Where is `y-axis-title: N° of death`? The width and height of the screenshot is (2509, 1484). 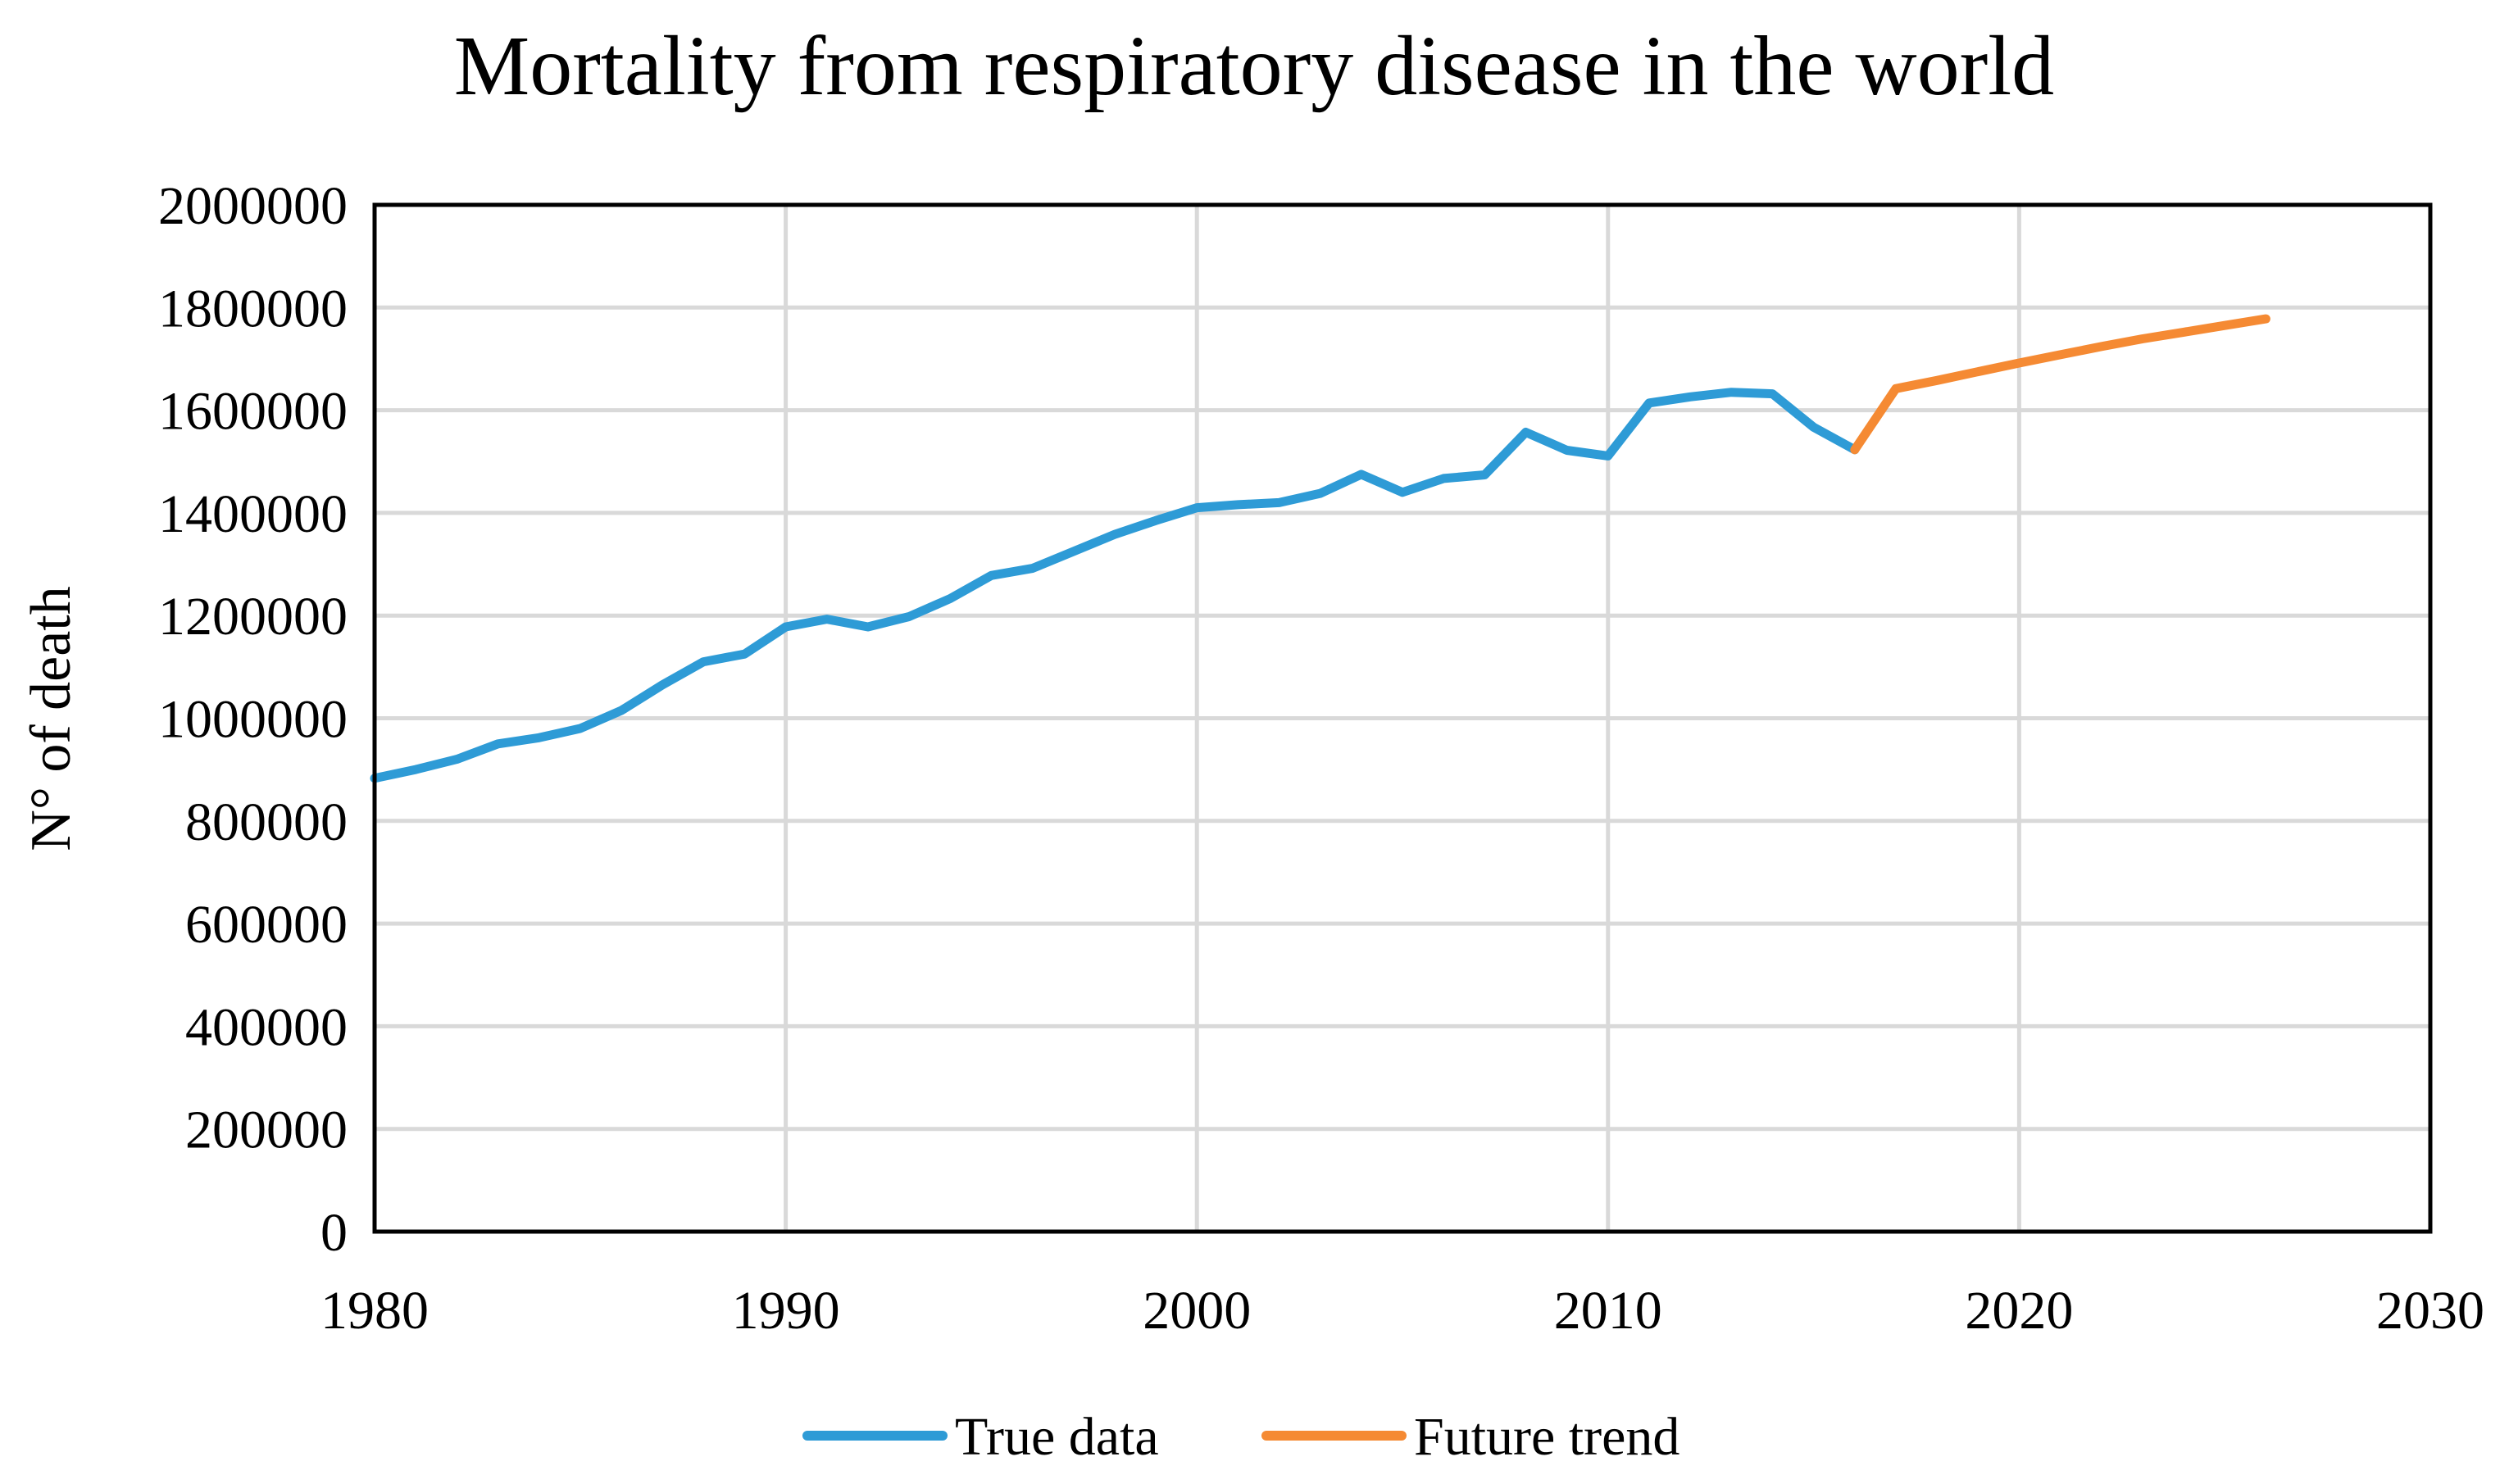 y-axis-title: N° of death is located at coordinates (51, 718).